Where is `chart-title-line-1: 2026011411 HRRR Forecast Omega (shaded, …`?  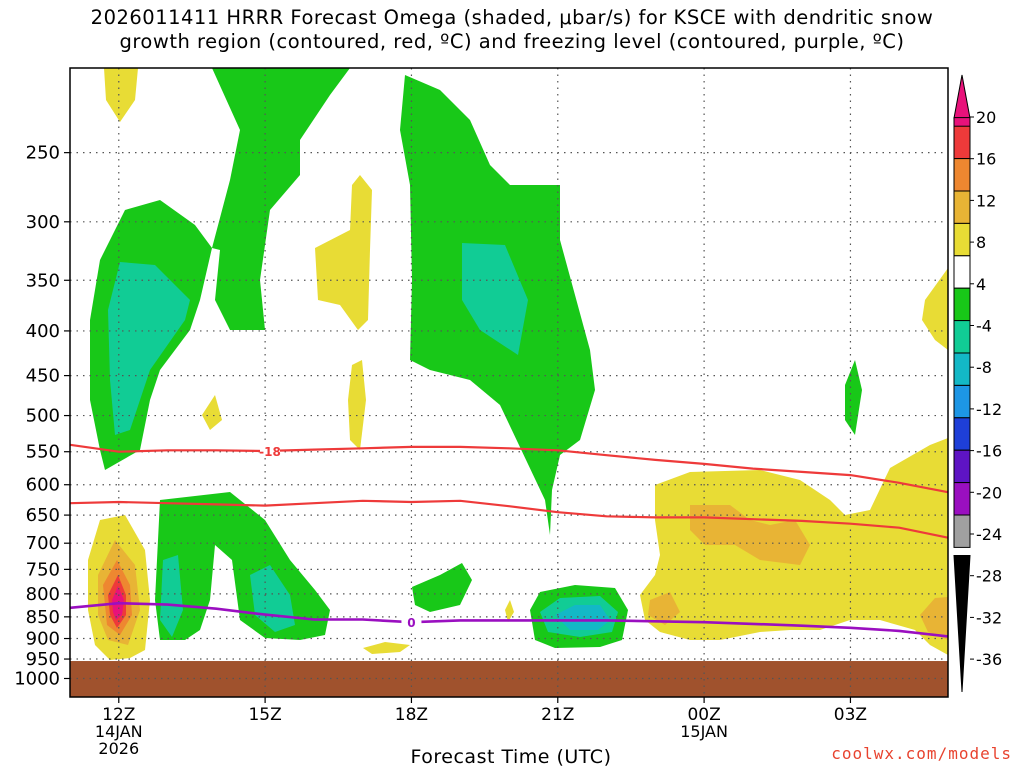
chart-title-line-1: 2026011411 HRRR Forecast Omega (shaded, … is located at coordinates (512, 17).